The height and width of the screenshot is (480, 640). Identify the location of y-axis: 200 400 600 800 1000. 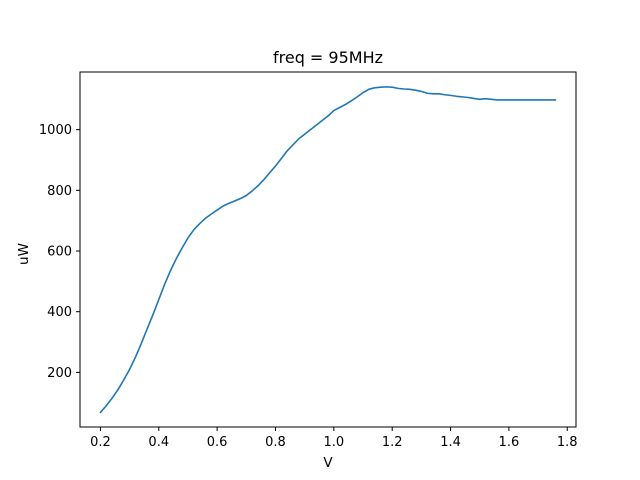
(59, 252).